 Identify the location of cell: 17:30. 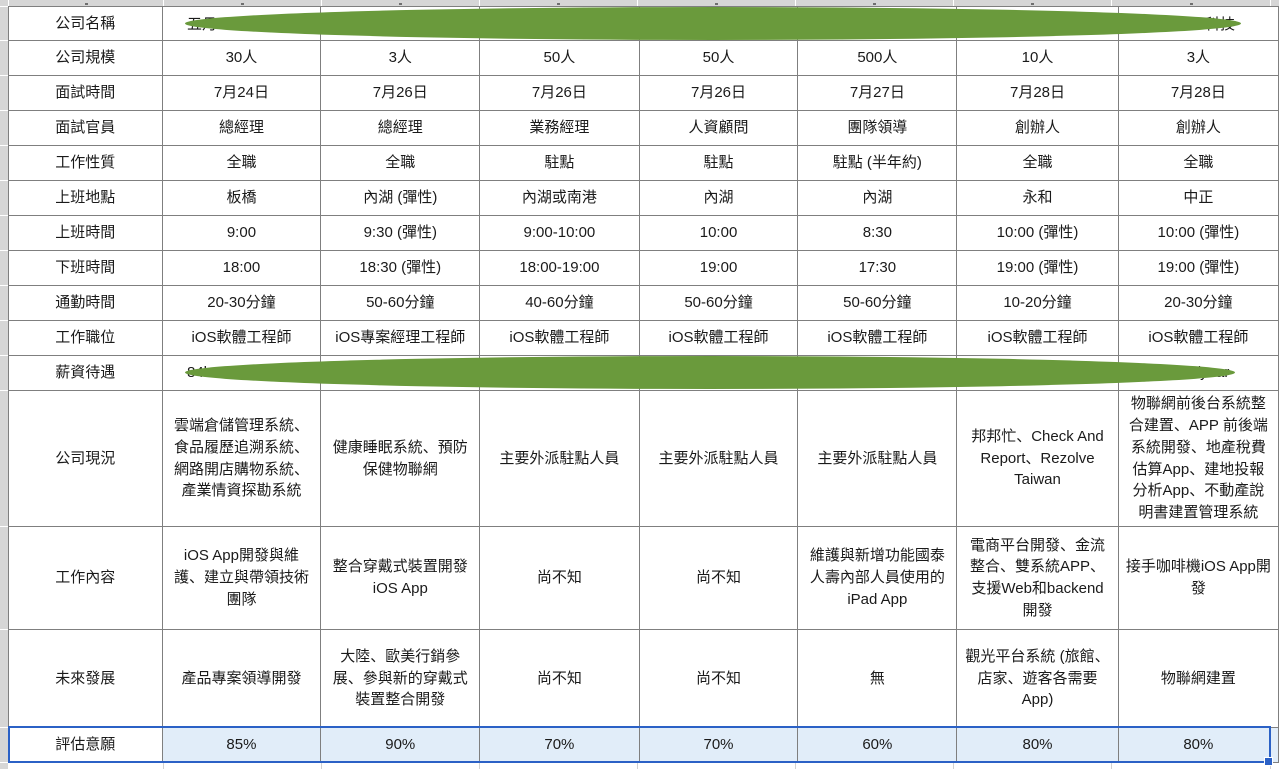
(877, 268).